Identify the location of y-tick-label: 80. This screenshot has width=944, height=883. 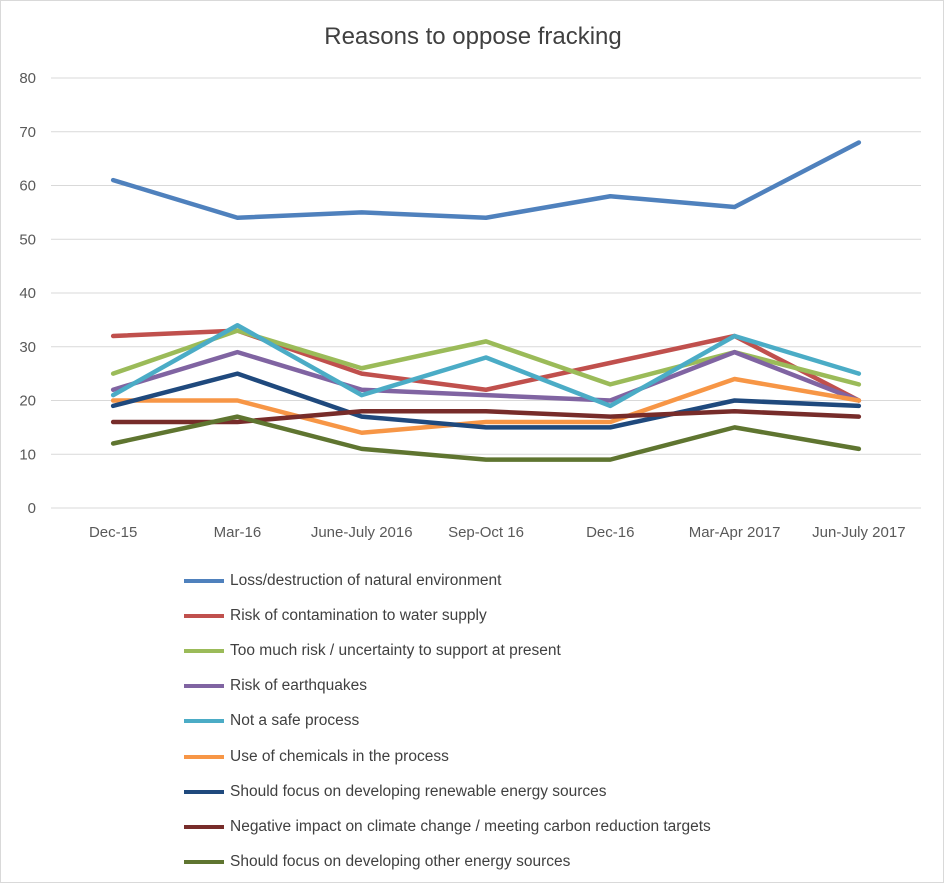
(27, 78).